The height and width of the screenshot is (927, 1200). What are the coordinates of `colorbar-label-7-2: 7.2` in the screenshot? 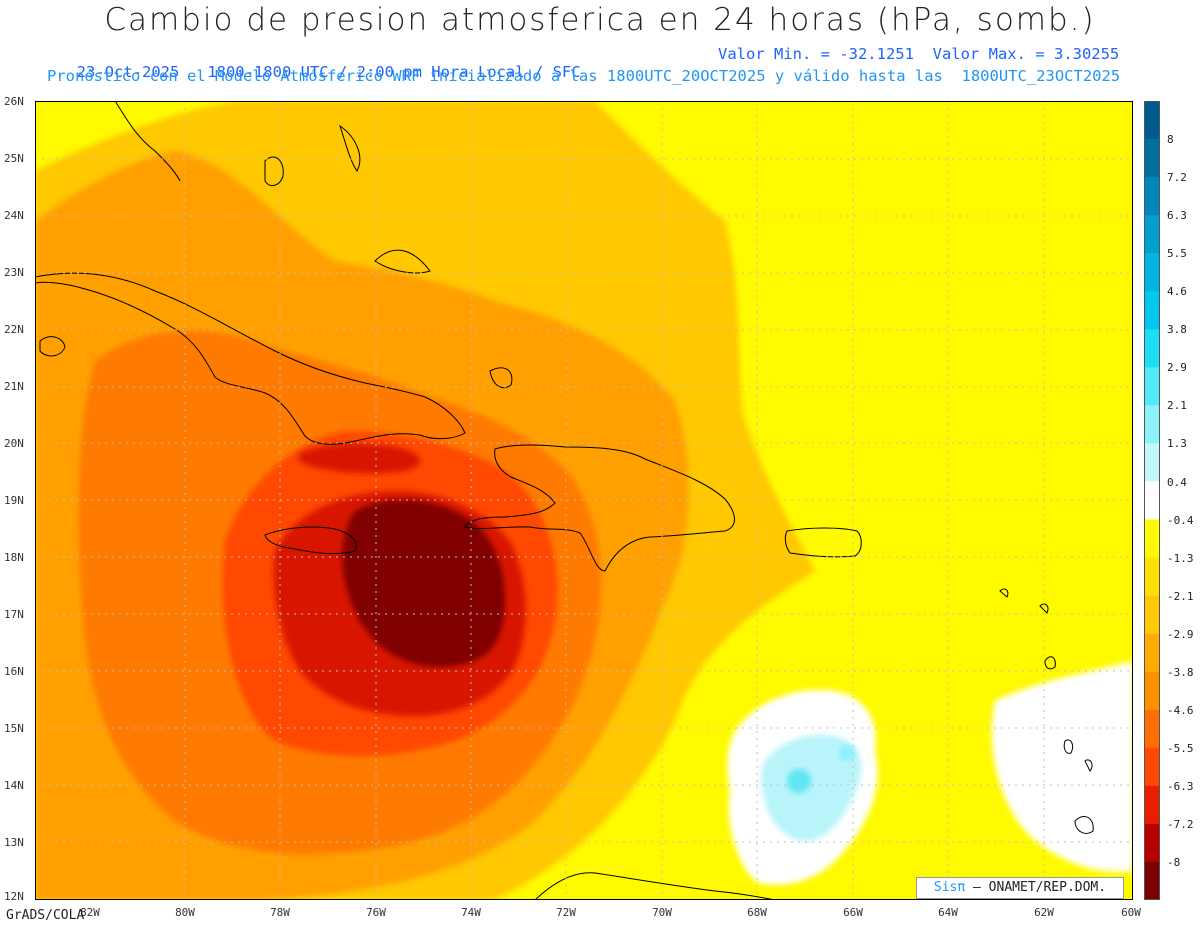 It's located at (1177, 177).